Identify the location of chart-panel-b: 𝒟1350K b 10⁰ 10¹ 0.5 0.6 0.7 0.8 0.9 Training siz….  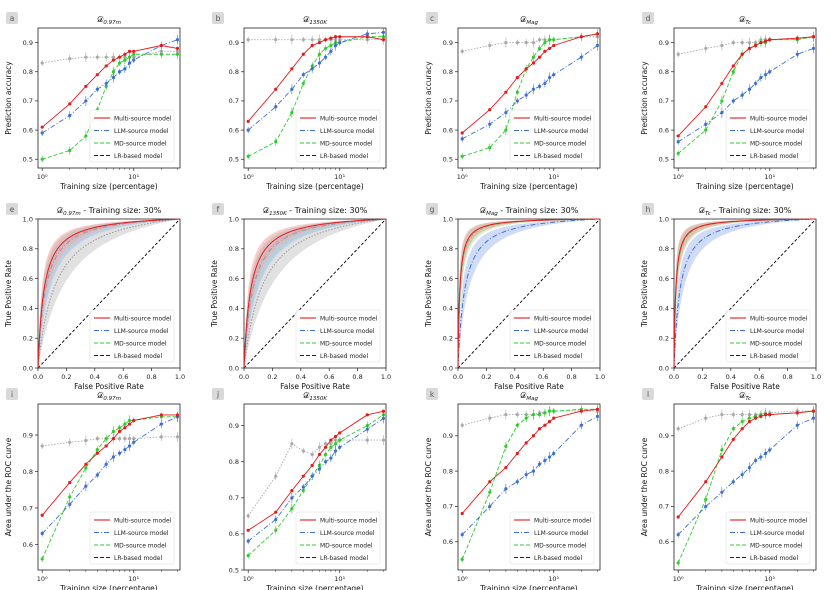
(299, 101).